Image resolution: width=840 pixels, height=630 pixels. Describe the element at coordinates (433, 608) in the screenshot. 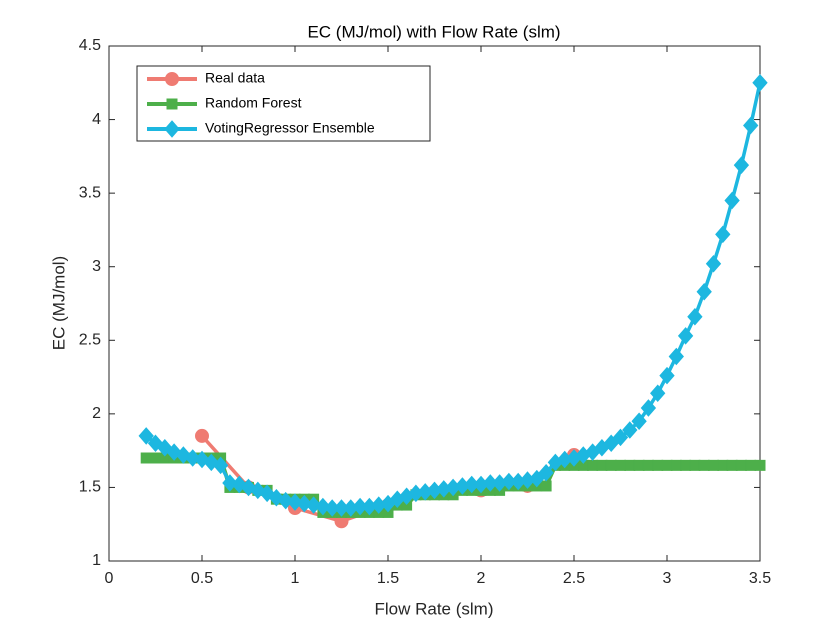

I see `x-axis-label: Flow Rate (slm)` at that location.